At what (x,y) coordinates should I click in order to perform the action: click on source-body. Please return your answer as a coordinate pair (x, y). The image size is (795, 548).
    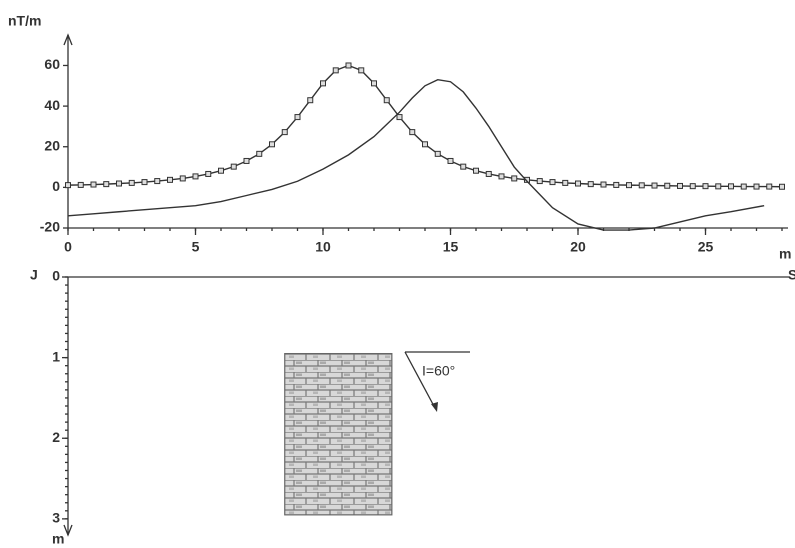
    Looking at the image, I should click on (338, 434).